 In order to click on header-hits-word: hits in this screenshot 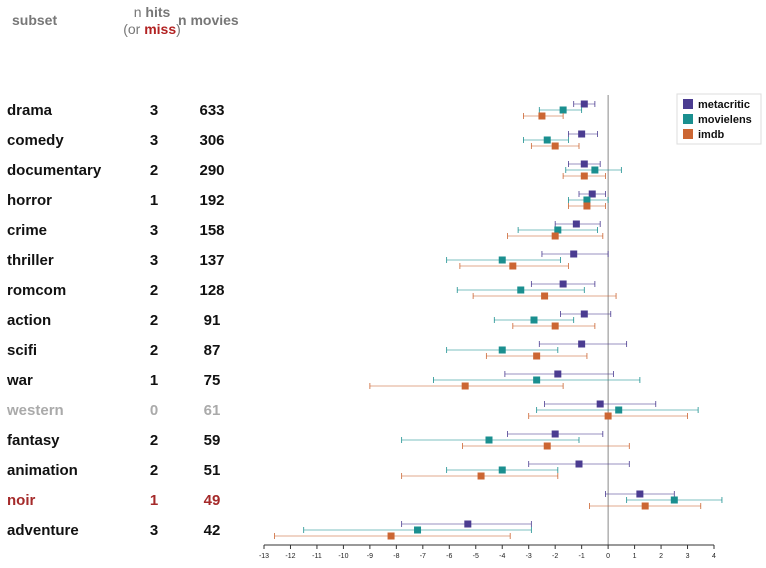, I will do `click(158, 12)`.